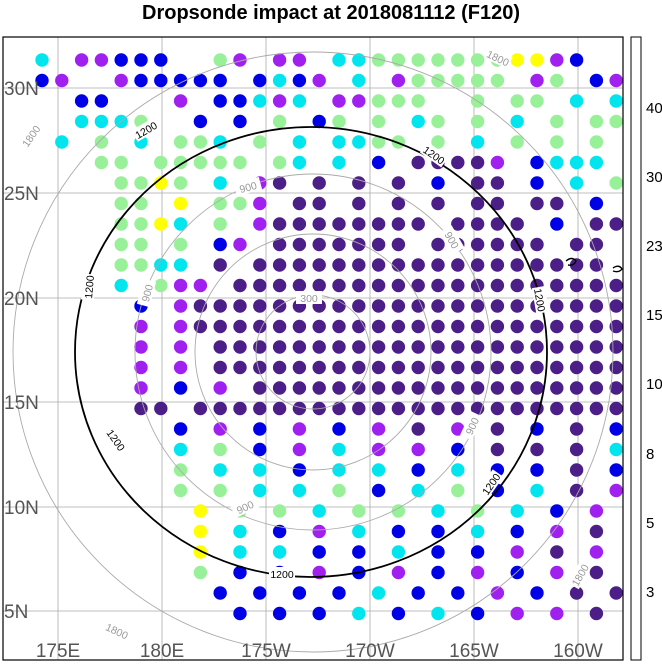 Image resolution: width=662 pixels, height=664 pixels. I want to click on lat-label: 10N, so click(21, 508).